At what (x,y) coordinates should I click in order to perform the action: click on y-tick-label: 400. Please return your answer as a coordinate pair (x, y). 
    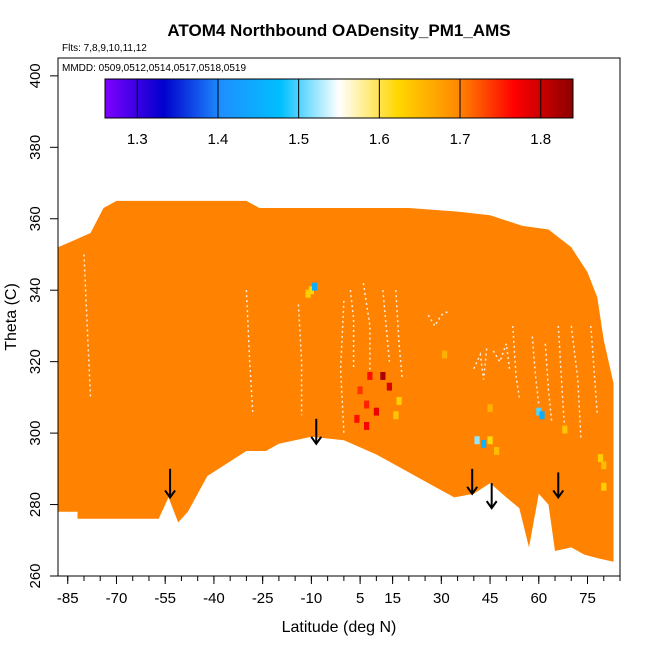
    Looking at the image, I should click on (35, 75).